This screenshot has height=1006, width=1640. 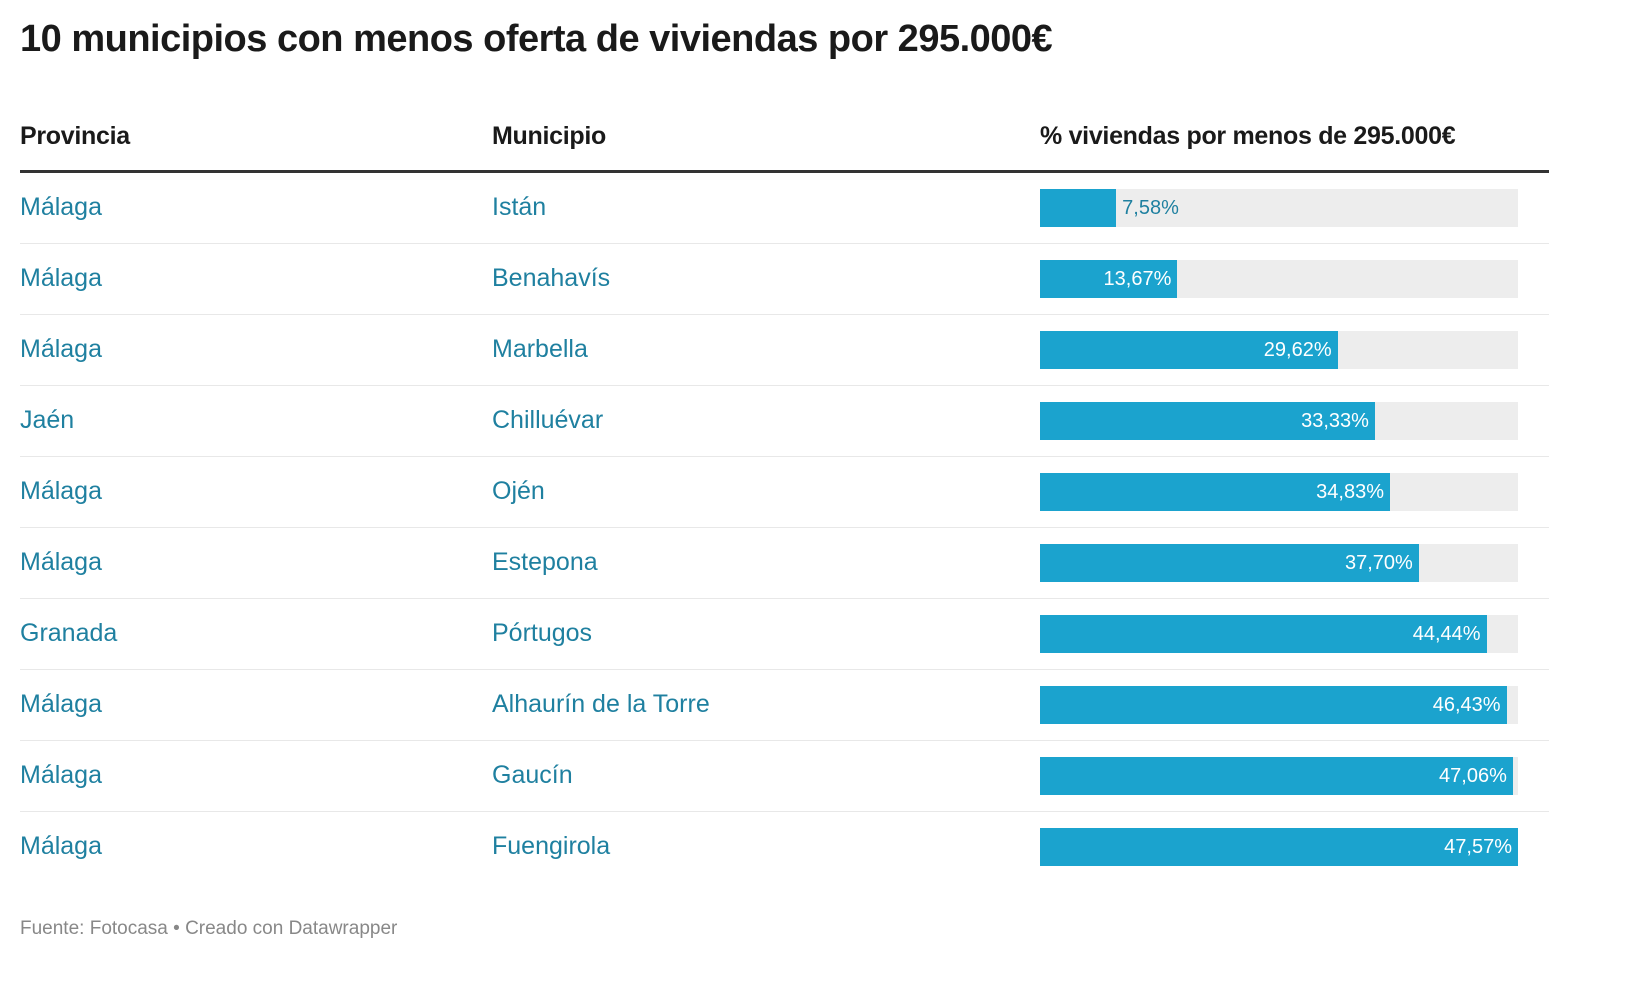 What do you see at coordinates (1378, 563) in the screenshot?
I see `bar-value-label: 37,70%` at bounding box center [1378, 563].